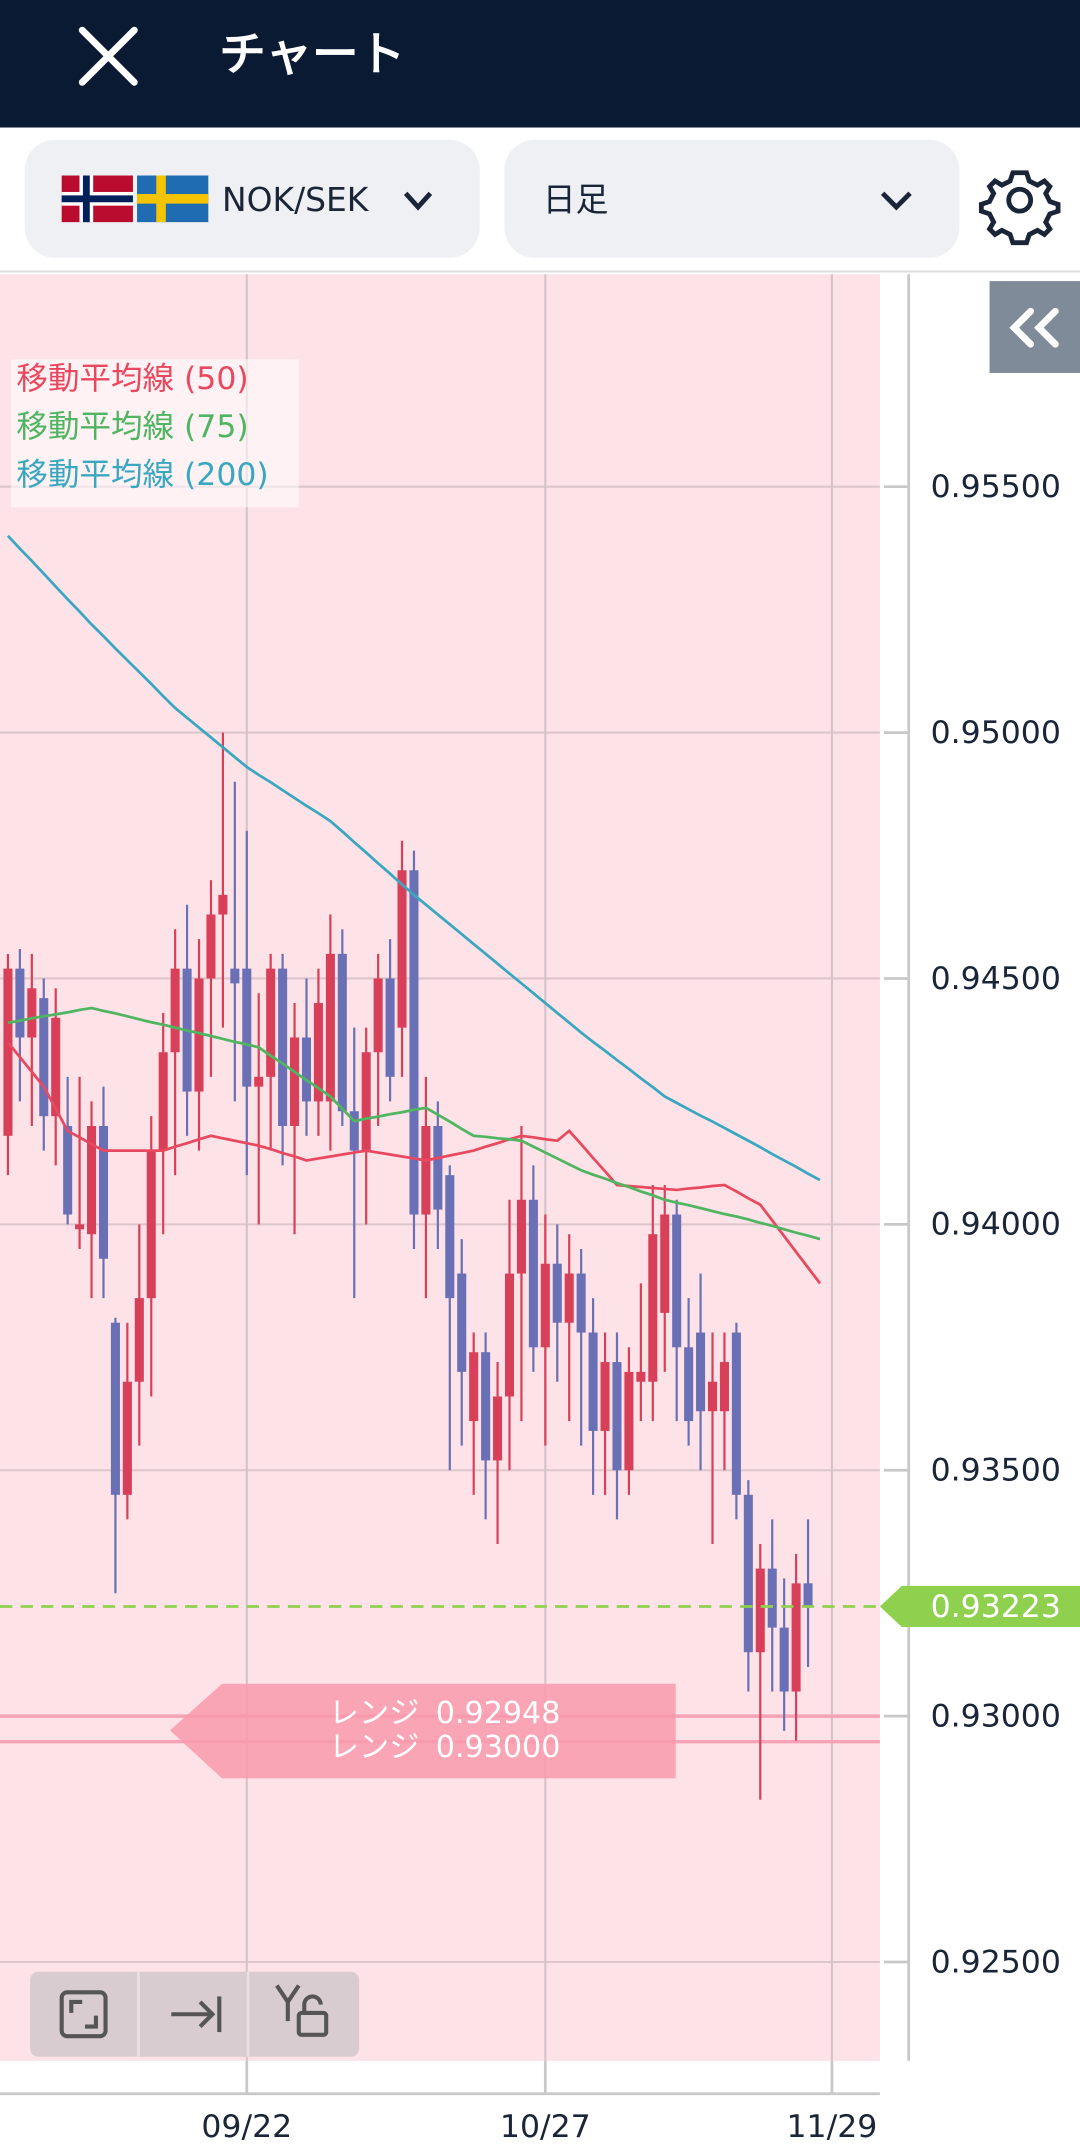 The height and width of the screenshot is (2150, 1080). Describe the element at coordinates (996, 1471) in the screenshot. I see `y-tick-label: 0.93500` at that location.